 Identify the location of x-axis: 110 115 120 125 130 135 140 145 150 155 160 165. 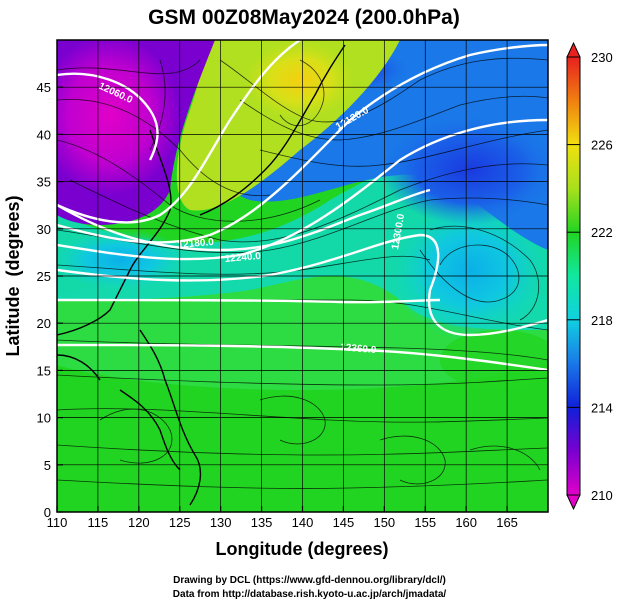
(282, 518).